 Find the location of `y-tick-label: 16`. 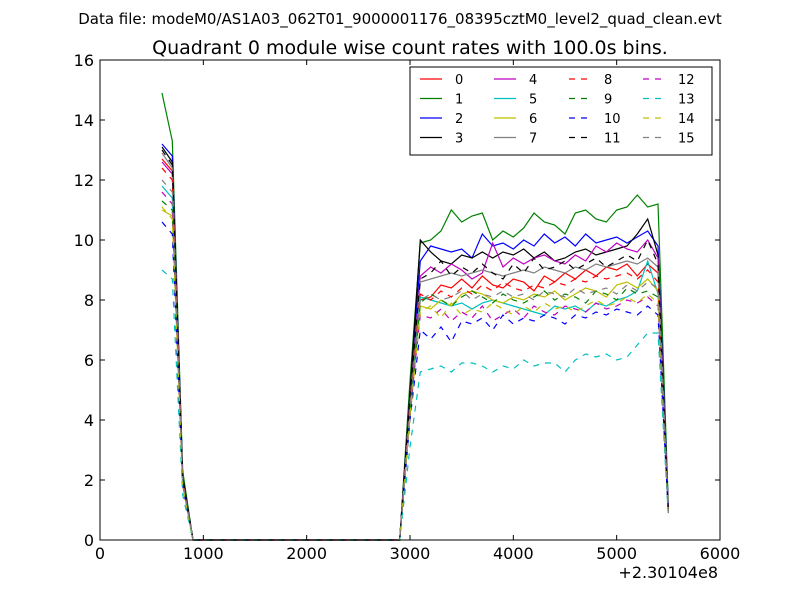

y-tick-label: 16 is located at coordinates (84, 60).